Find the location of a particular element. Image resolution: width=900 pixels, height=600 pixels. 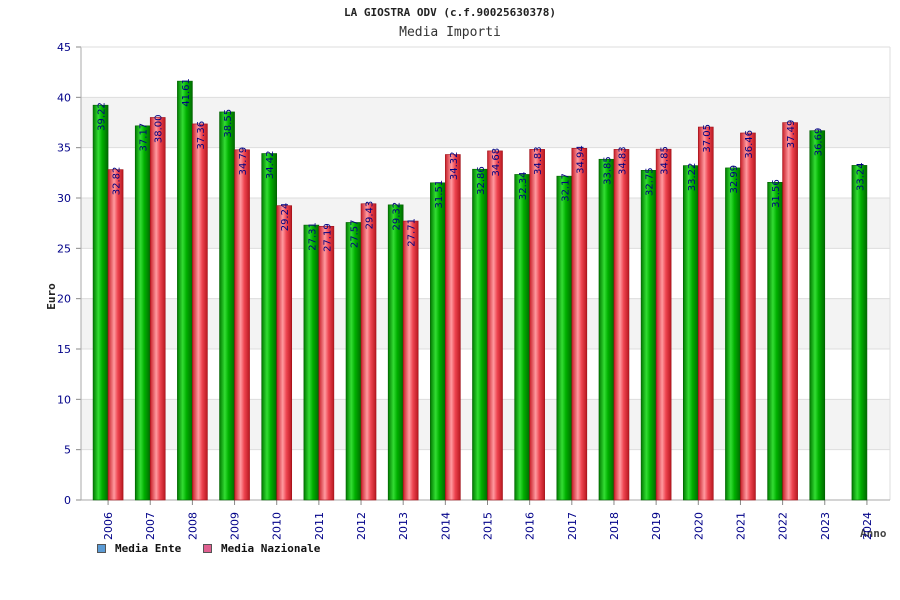

data-label: 37.49 is located at coordinates (791, 134).